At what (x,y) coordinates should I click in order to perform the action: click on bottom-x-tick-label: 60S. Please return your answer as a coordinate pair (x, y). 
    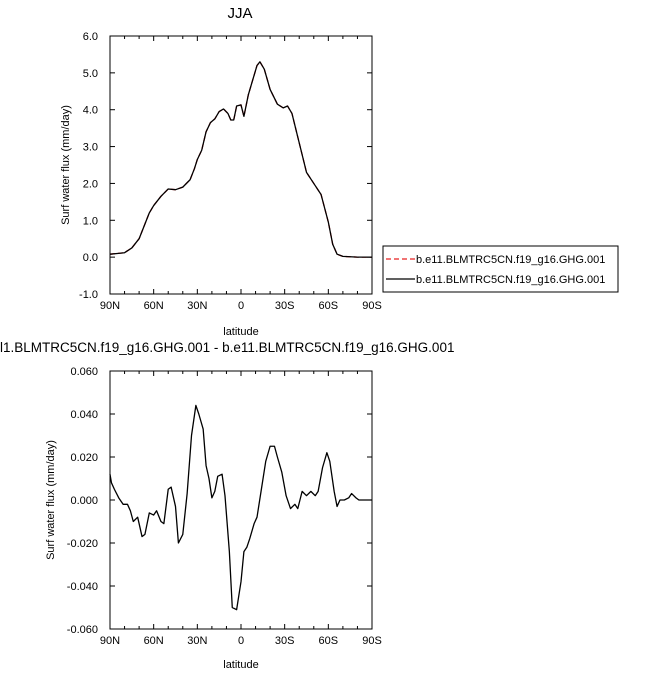
    Looking at the image, I should click on (329, 641).